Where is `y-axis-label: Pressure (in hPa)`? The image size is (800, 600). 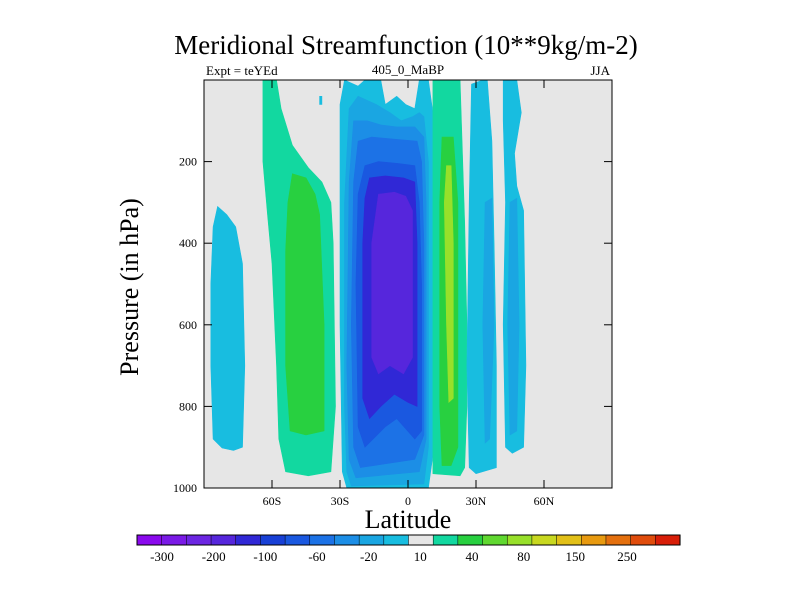 y-axis-label: Pressure (in hPa) is located at coordinates (129, 287).